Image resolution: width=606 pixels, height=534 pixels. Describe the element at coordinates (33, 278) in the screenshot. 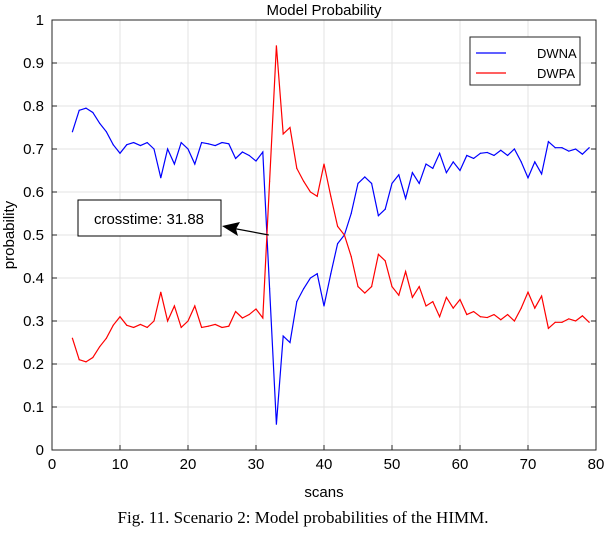

I see `y-tick-label: 0.4` at that location.